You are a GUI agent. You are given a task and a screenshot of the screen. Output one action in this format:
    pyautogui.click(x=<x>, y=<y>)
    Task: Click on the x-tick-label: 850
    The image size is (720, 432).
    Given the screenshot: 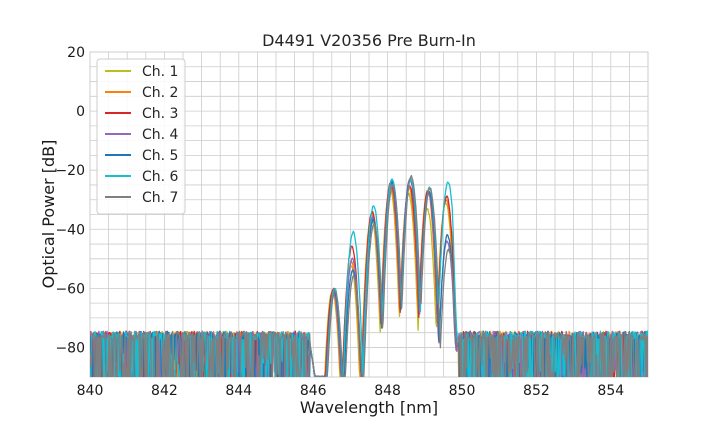 What is the action you would take?
    pyautogui.click(x=462, y=391)
    